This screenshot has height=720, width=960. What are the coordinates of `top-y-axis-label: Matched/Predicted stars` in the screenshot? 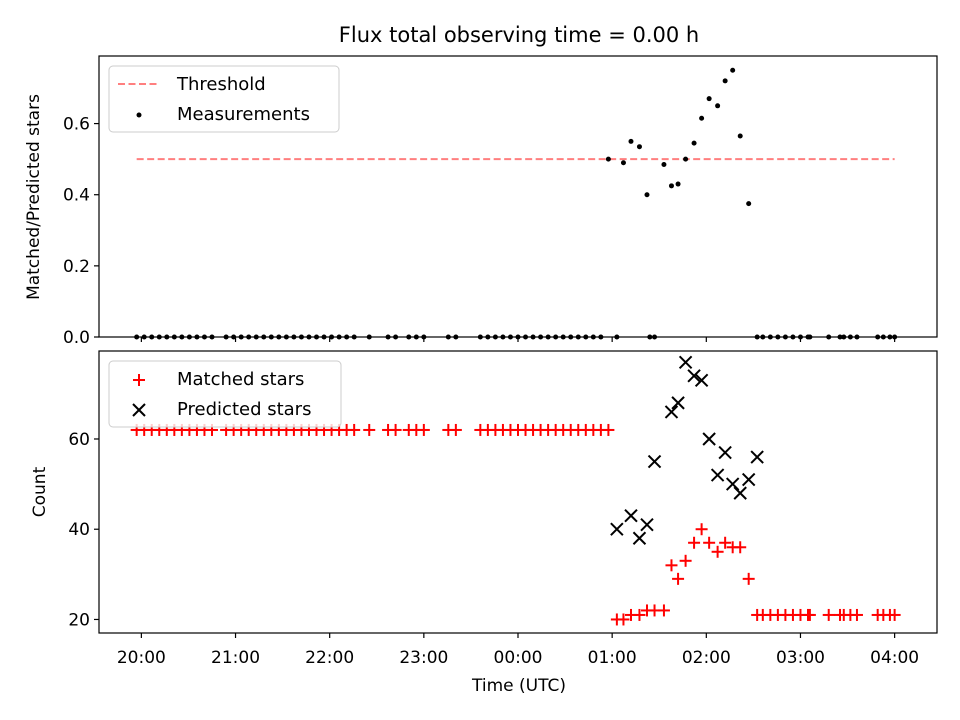 It's located at (34, 197).